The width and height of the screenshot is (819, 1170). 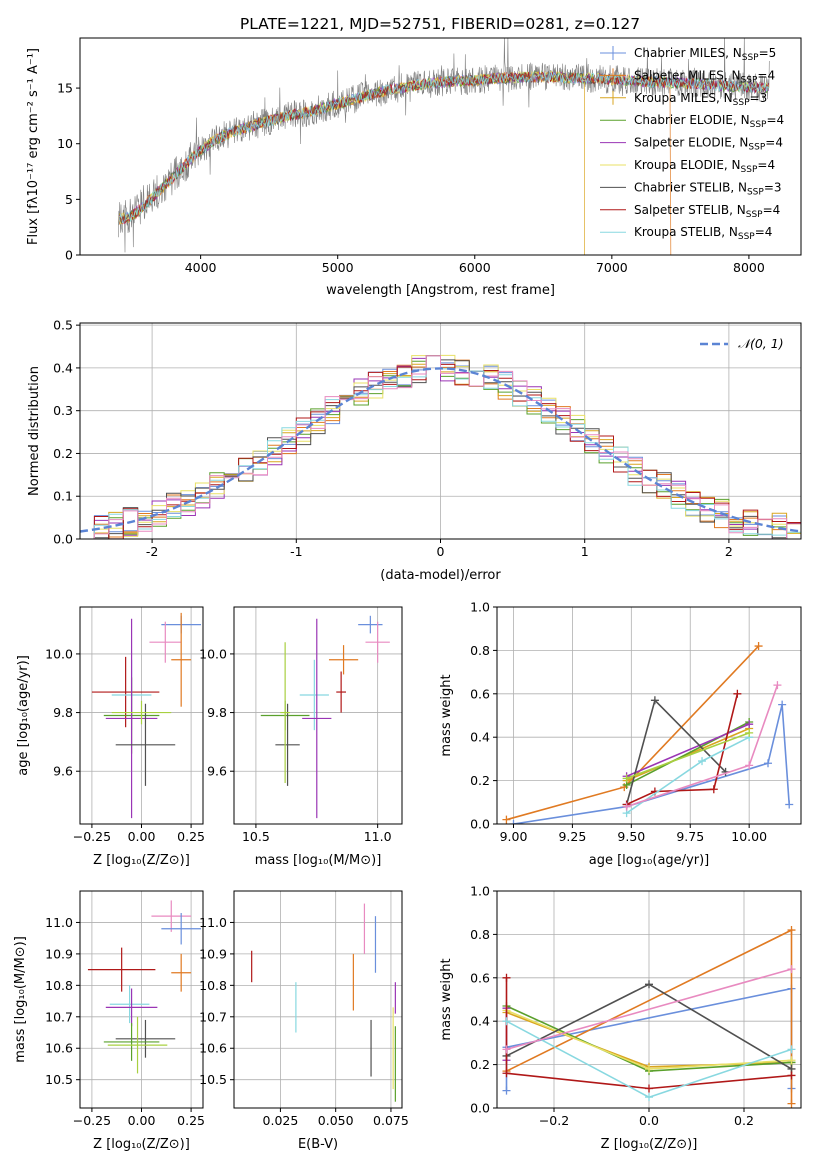 I want to click on y-tick-label: 0.6, so click(x=480, y=977).